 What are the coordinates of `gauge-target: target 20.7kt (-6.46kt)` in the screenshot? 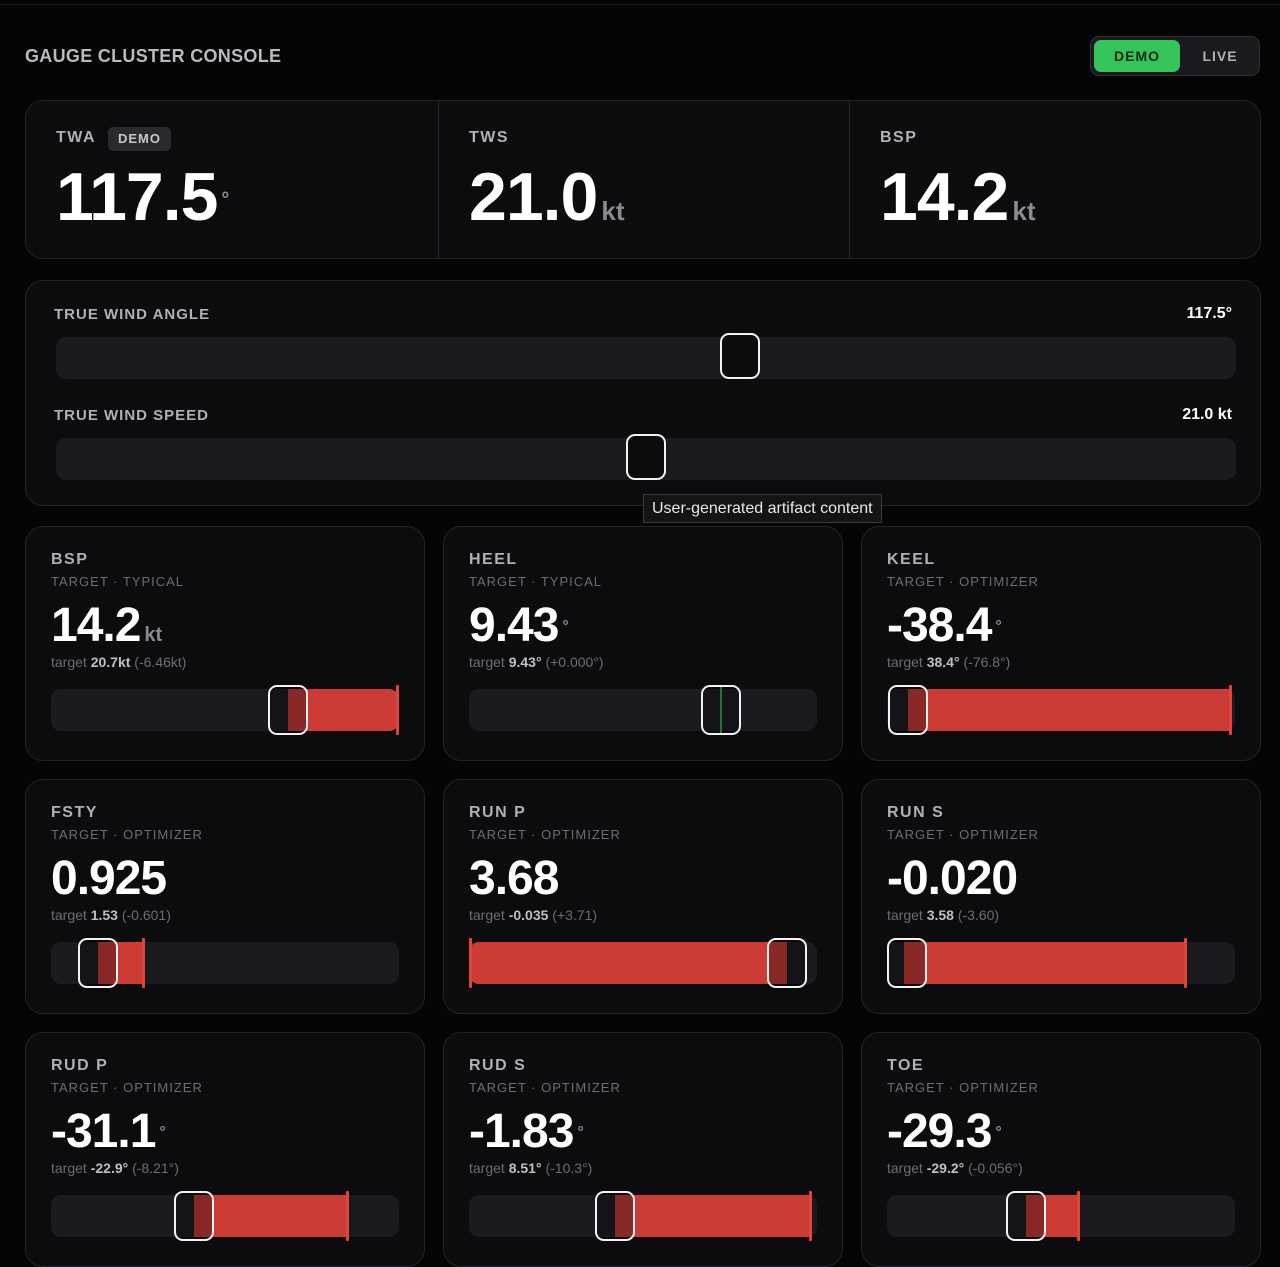 It's located at (119, 662).